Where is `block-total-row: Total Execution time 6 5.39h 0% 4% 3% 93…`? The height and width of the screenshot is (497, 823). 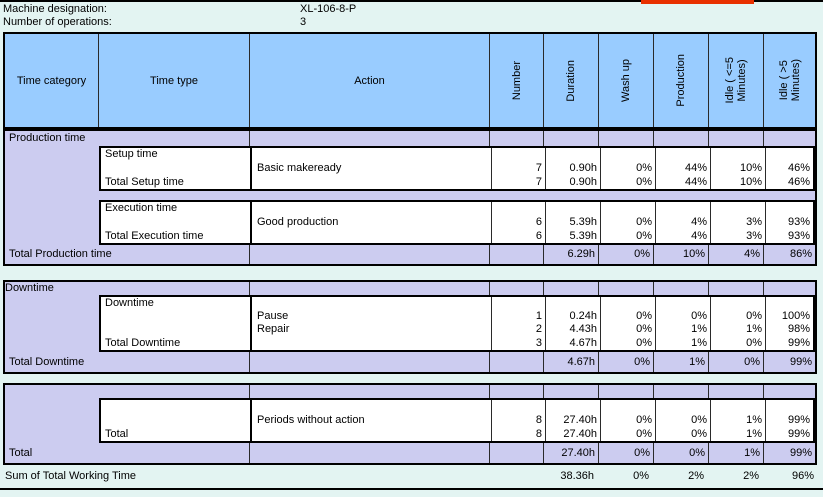
block-total-row: Total Execution time 6 5.39h 0% 4% 3% 93… is located at coordinates (457, 236).